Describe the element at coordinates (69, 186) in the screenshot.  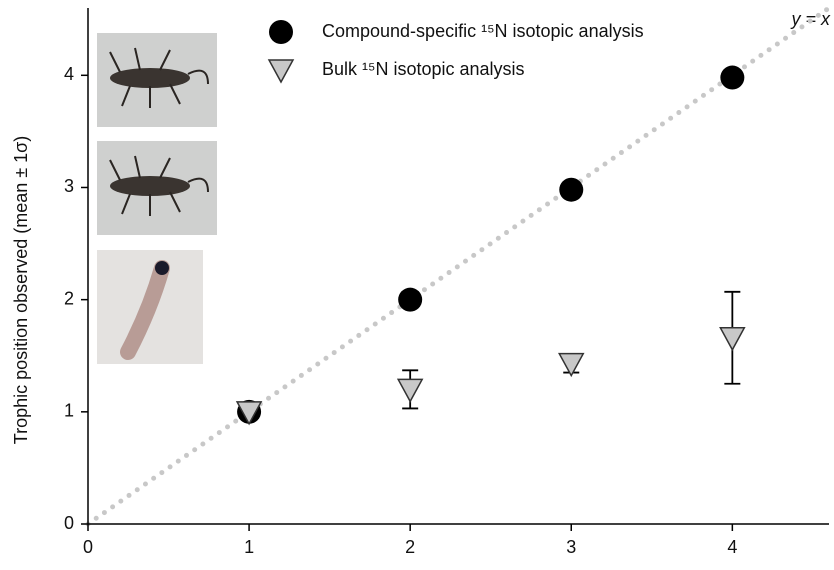
I see `y-tick-label: 3` at that location.